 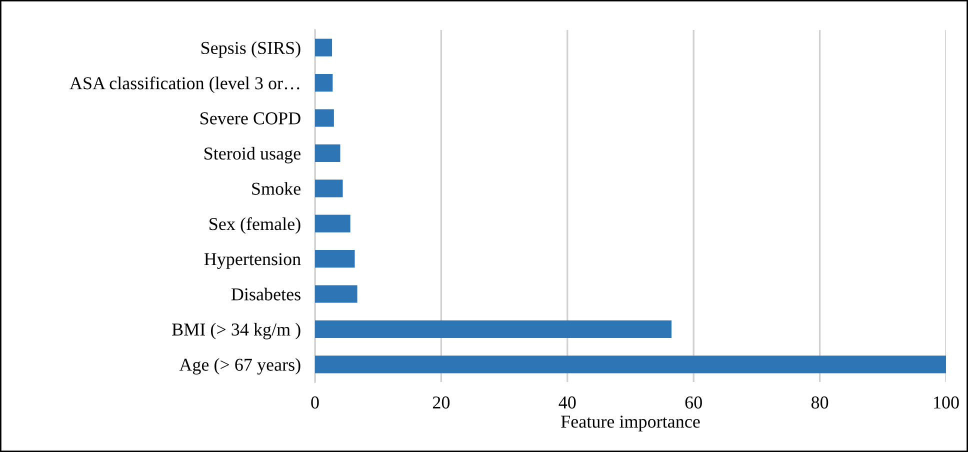 I want to click on y-tick-label: Age (> 67 years), so click(x=239, y=366).